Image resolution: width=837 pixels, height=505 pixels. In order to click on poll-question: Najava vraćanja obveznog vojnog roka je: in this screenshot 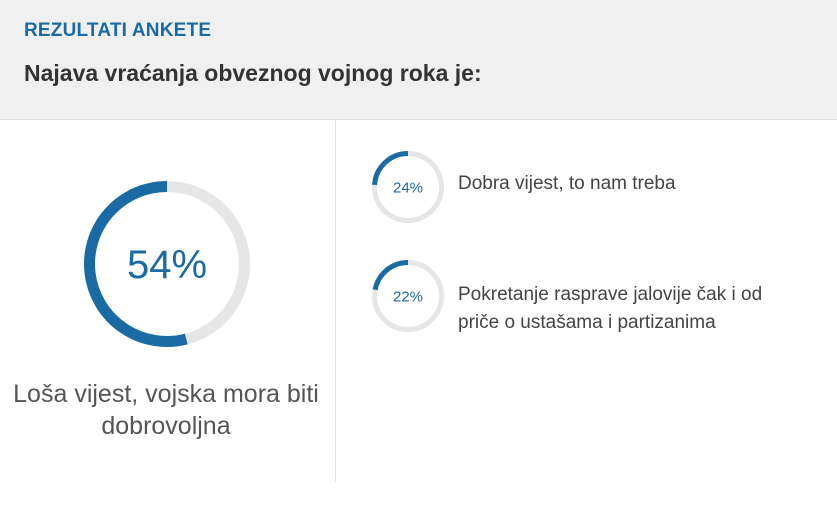, I will do `click(253, 73)`.